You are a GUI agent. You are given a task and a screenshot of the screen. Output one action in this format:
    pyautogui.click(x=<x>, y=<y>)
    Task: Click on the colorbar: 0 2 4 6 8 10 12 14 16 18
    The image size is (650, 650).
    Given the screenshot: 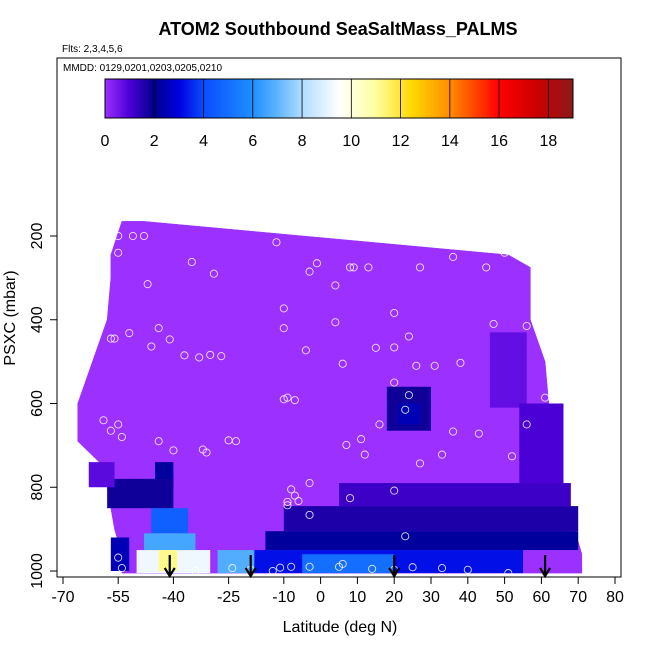 What is the action you would take?
    pyautogui.click(x=337, y=114)
    